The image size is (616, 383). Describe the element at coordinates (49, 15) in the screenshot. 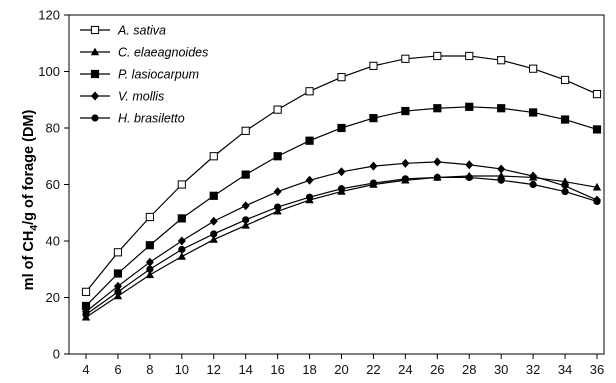

I see `y-tick-label: 120` at that location.